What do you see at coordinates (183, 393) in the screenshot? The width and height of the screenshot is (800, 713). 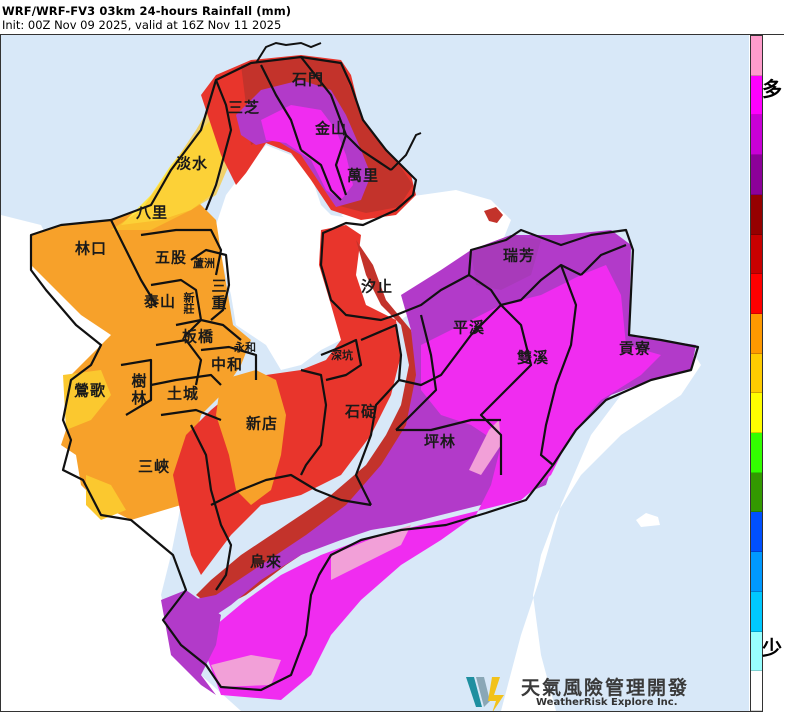 I see `district-label: 土城` at bounding box center [183, 393].